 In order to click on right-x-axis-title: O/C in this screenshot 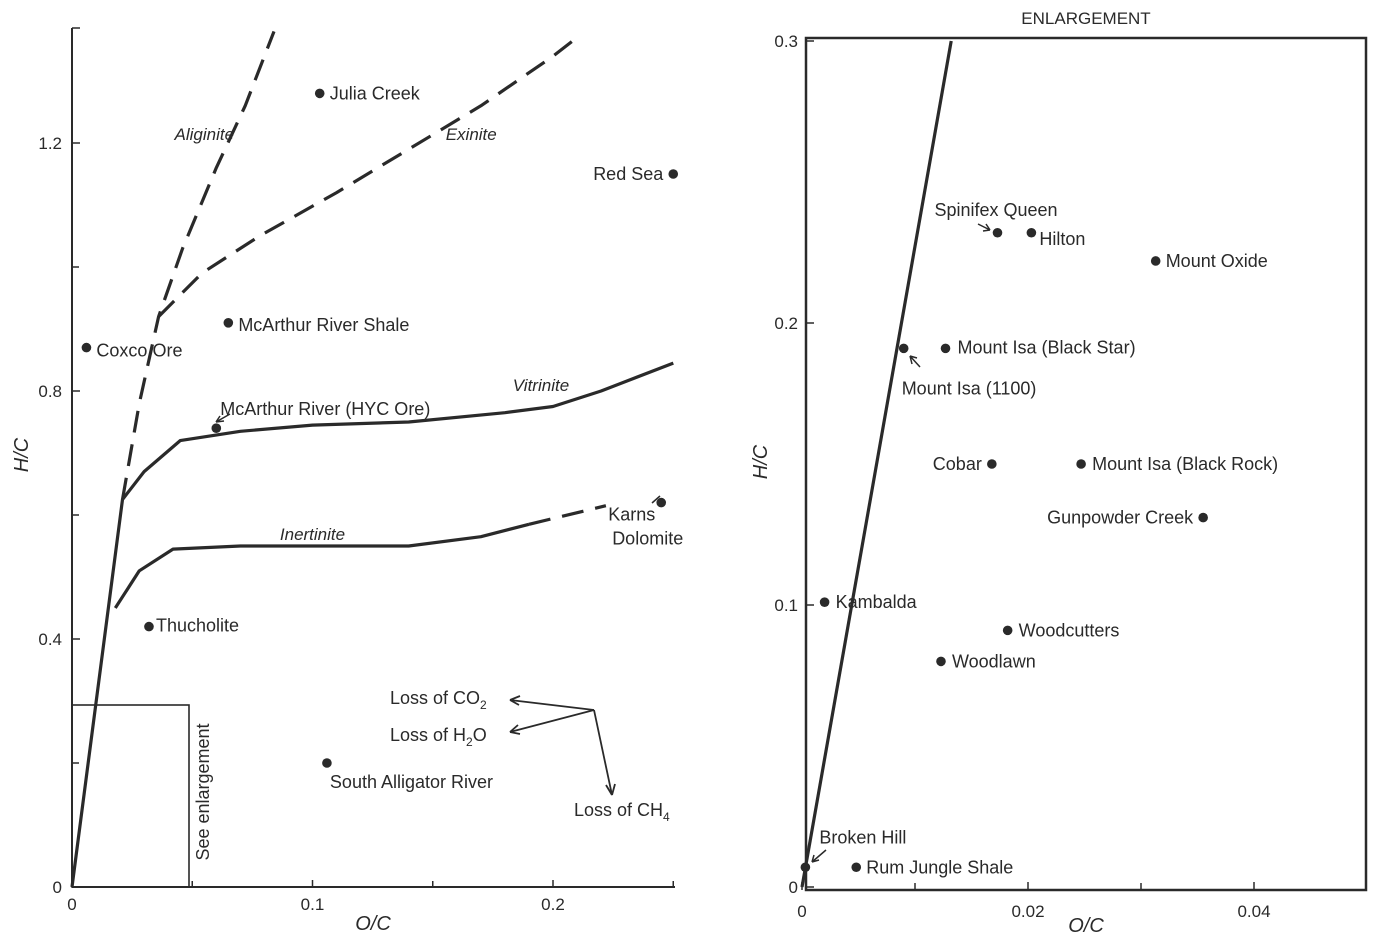, I will do `click(1086, 926)`.